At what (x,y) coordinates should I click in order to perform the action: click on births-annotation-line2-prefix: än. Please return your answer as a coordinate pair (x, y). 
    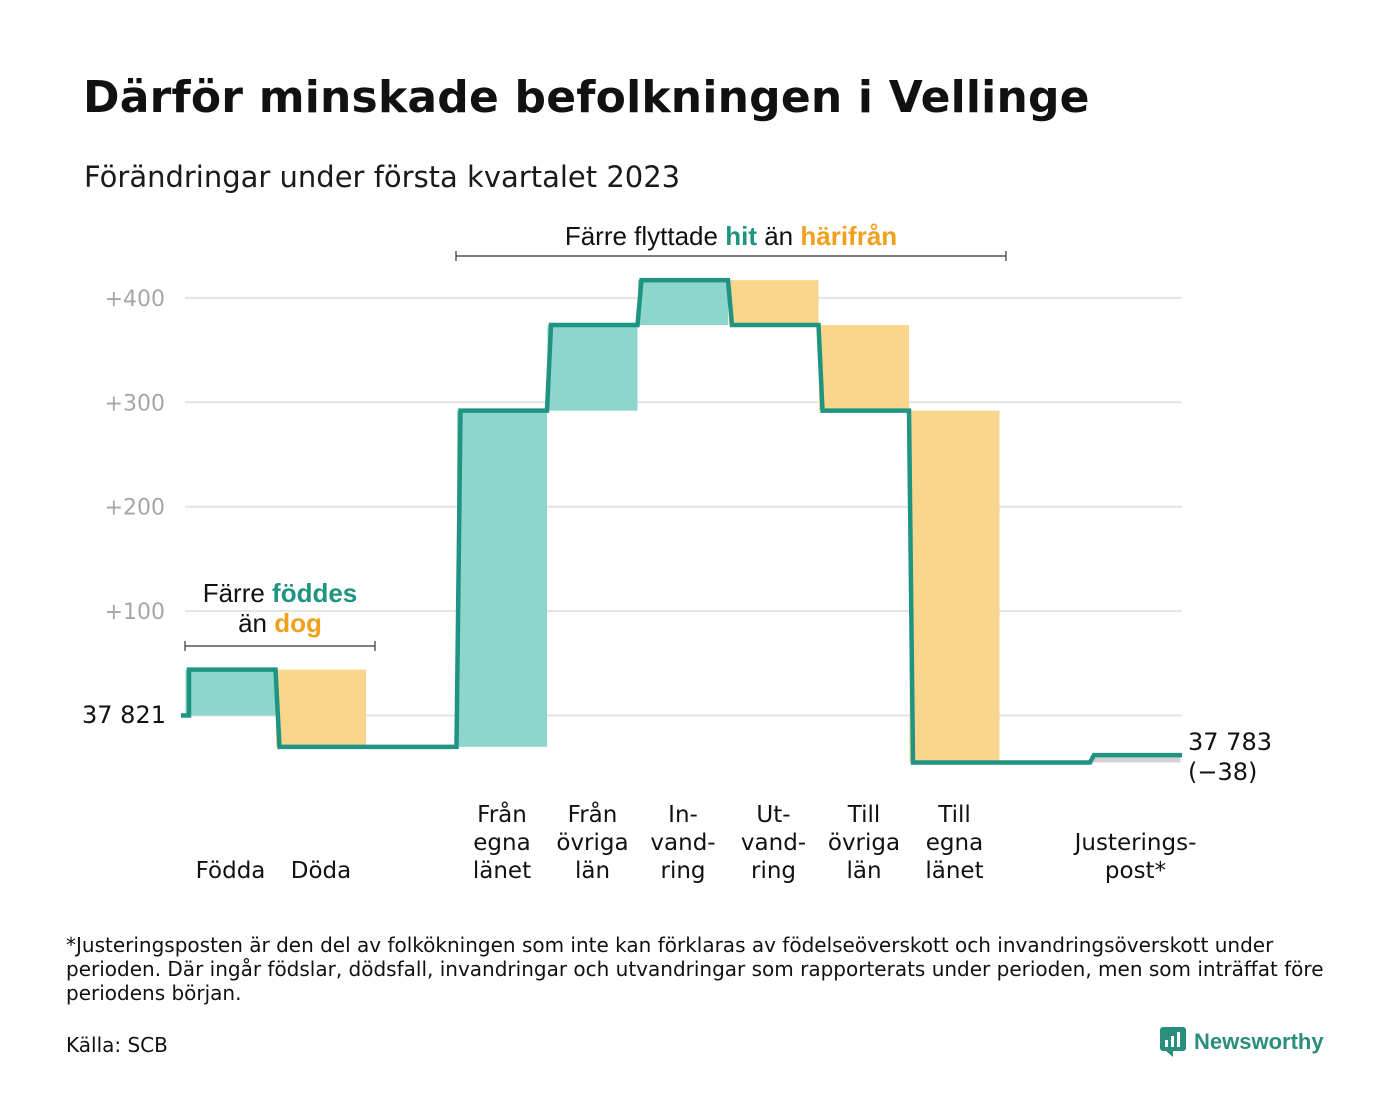
    Looking at the image, I should click on (256, 623).